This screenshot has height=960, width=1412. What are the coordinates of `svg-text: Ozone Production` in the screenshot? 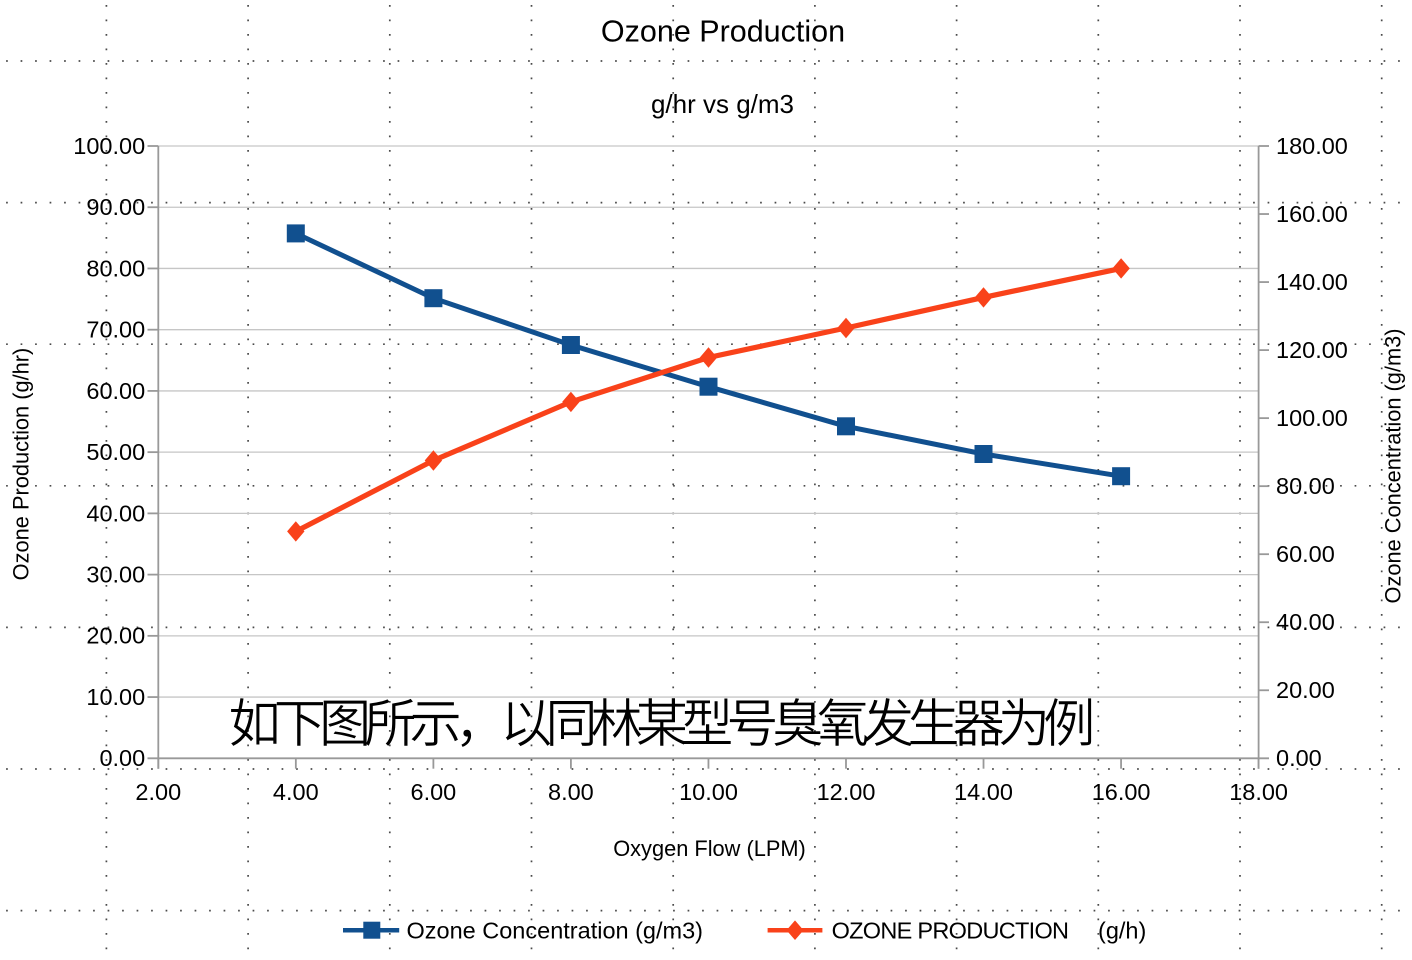 It's located at (723, 32).